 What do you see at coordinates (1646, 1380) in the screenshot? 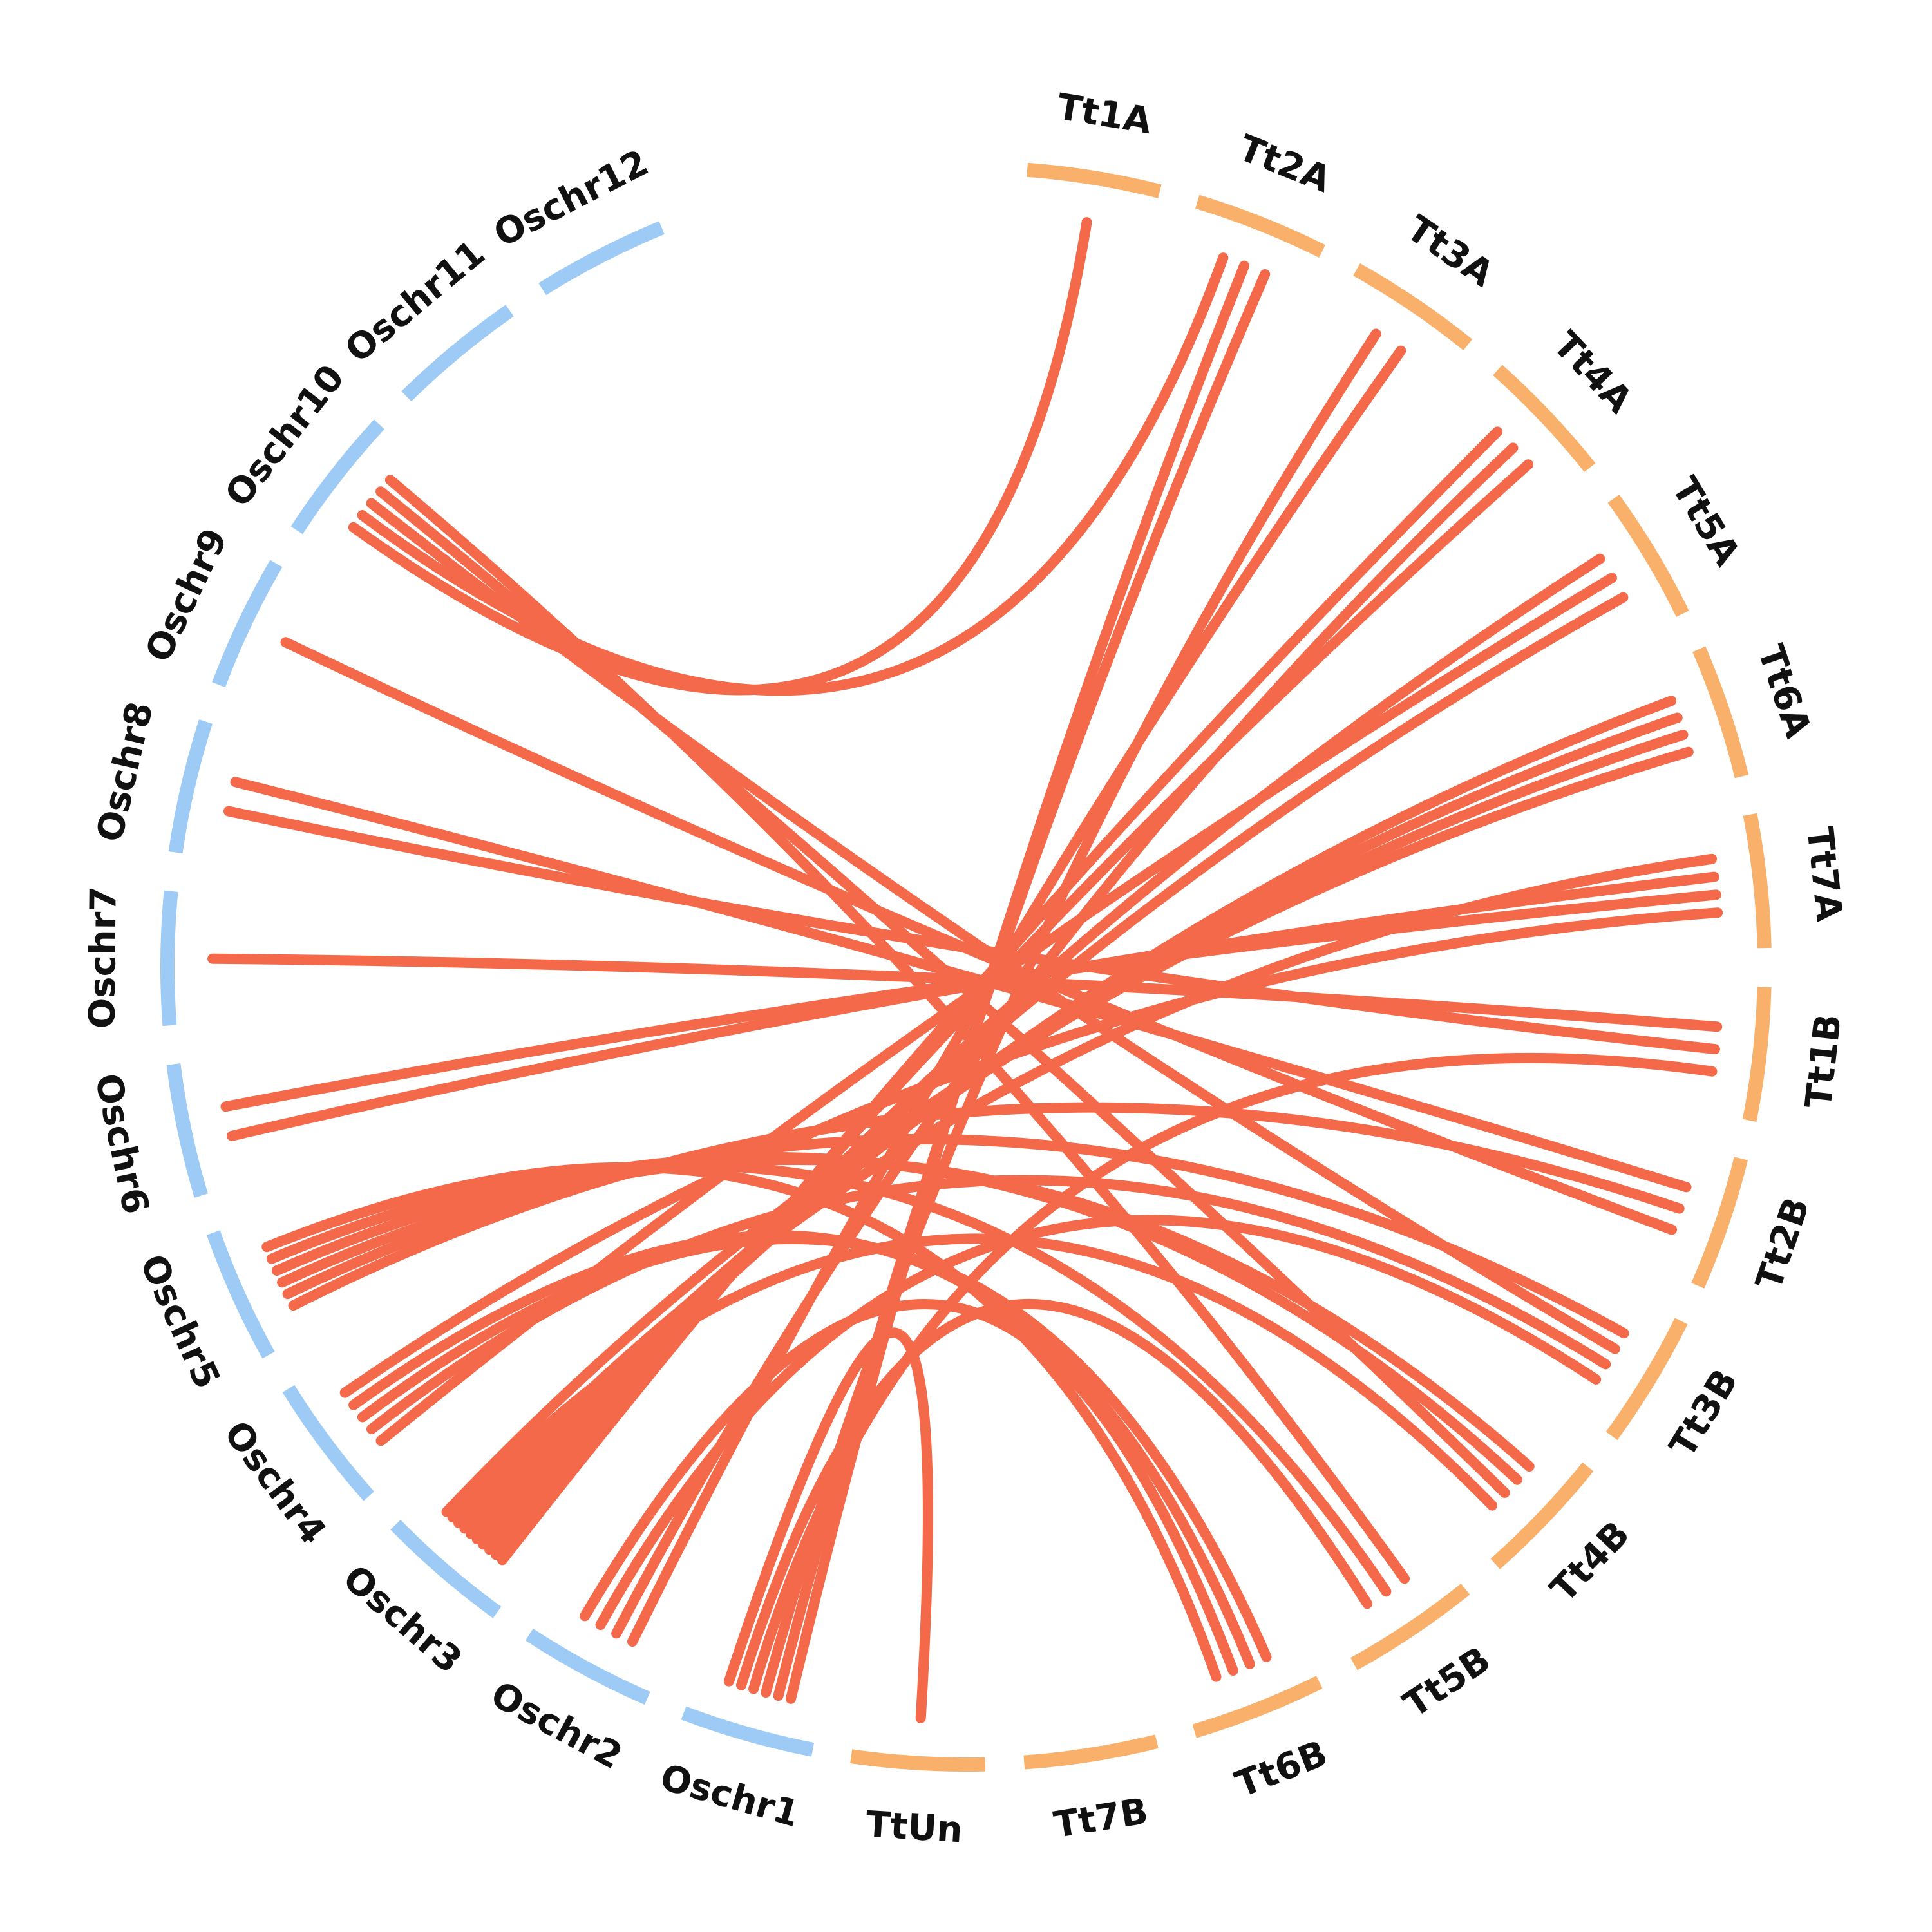
I see `chromosome-arc-tt3b` at bounding box center [1646, 1380].